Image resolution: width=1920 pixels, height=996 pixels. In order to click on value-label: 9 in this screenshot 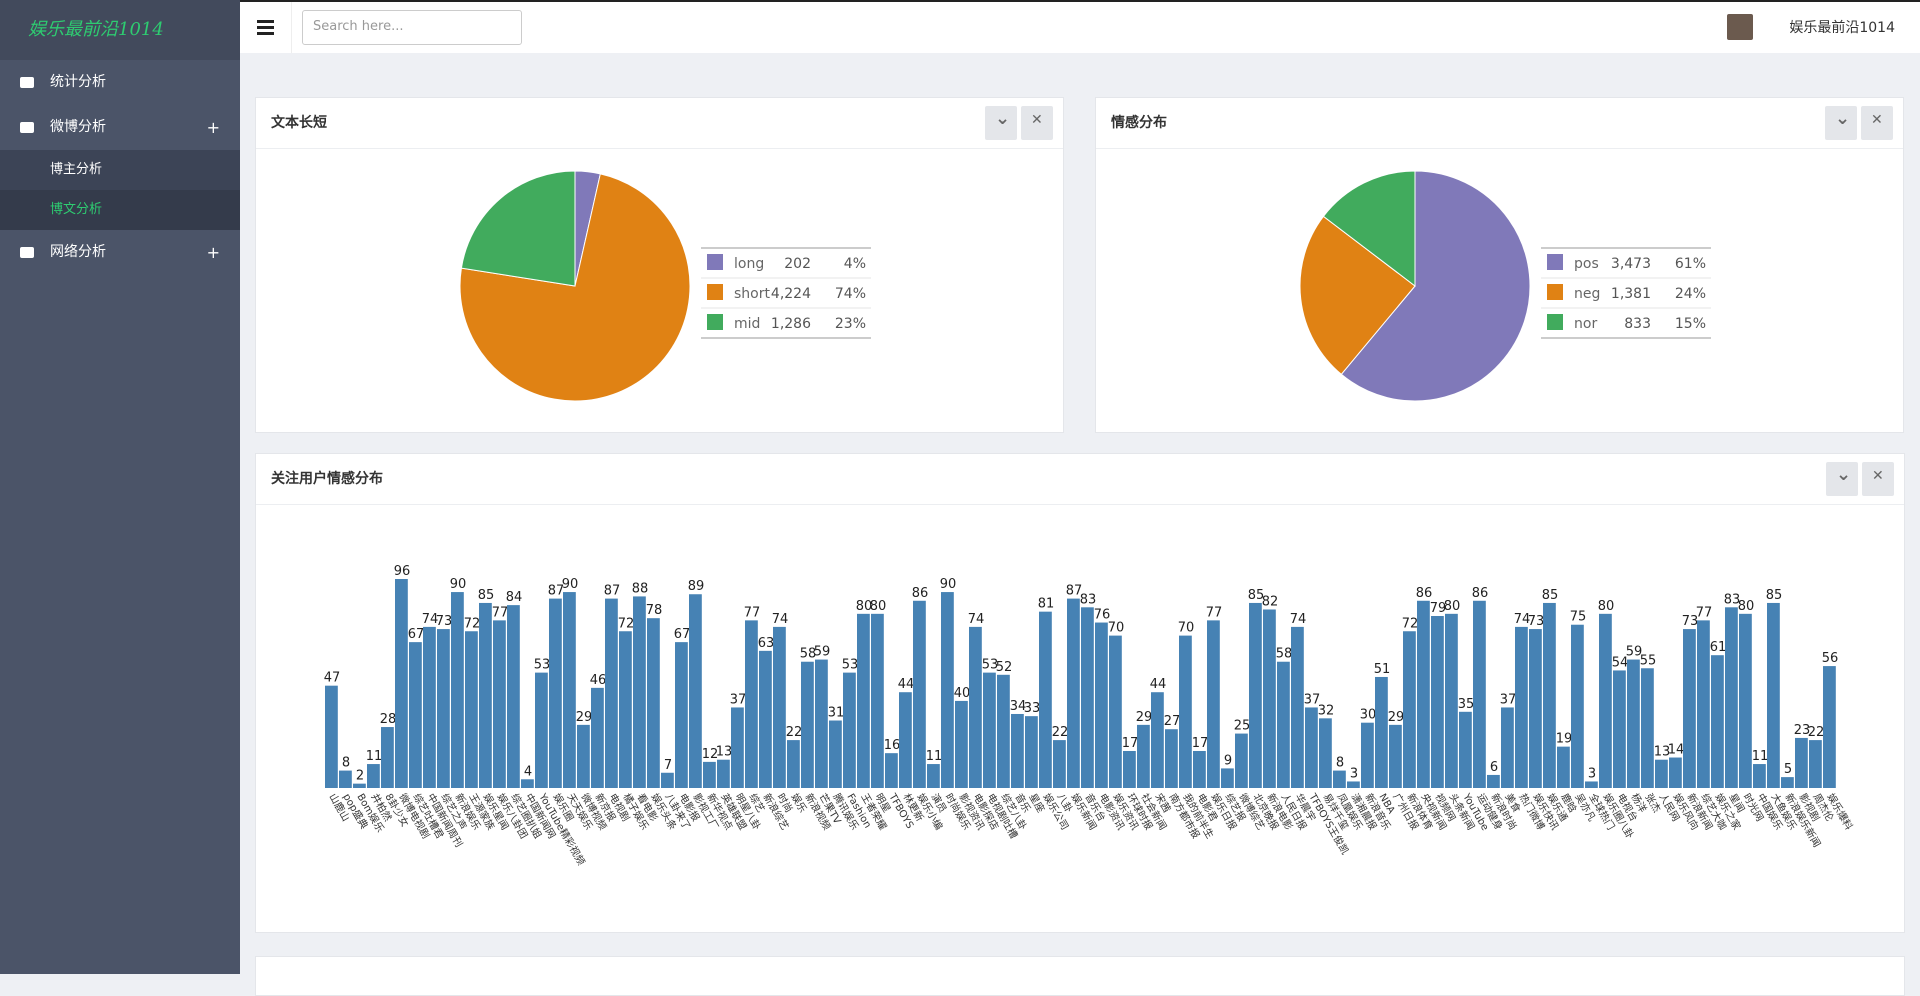, I will do `click(1228, 760)`.